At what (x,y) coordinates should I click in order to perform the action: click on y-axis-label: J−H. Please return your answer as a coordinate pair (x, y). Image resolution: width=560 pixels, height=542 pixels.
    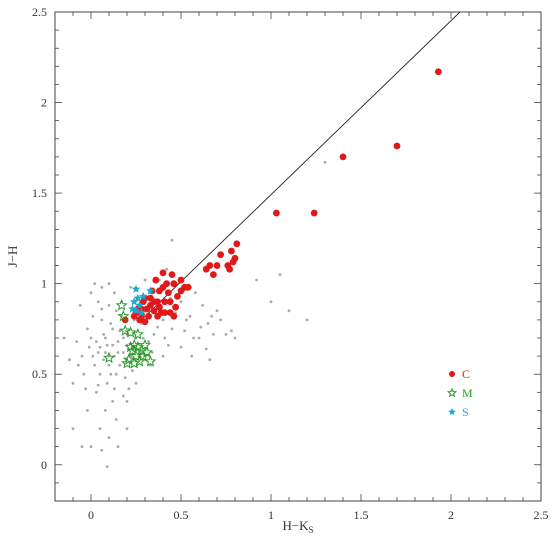
    Looking at the image, I should click on (12, 257).